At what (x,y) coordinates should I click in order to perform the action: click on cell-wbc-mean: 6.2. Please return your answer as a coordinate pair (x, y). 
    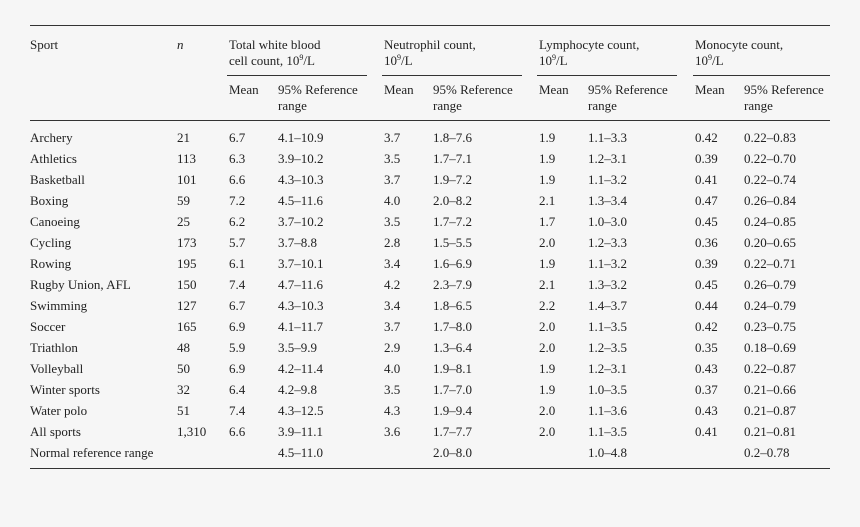
    Looking at the image, I should click on (237, 221).